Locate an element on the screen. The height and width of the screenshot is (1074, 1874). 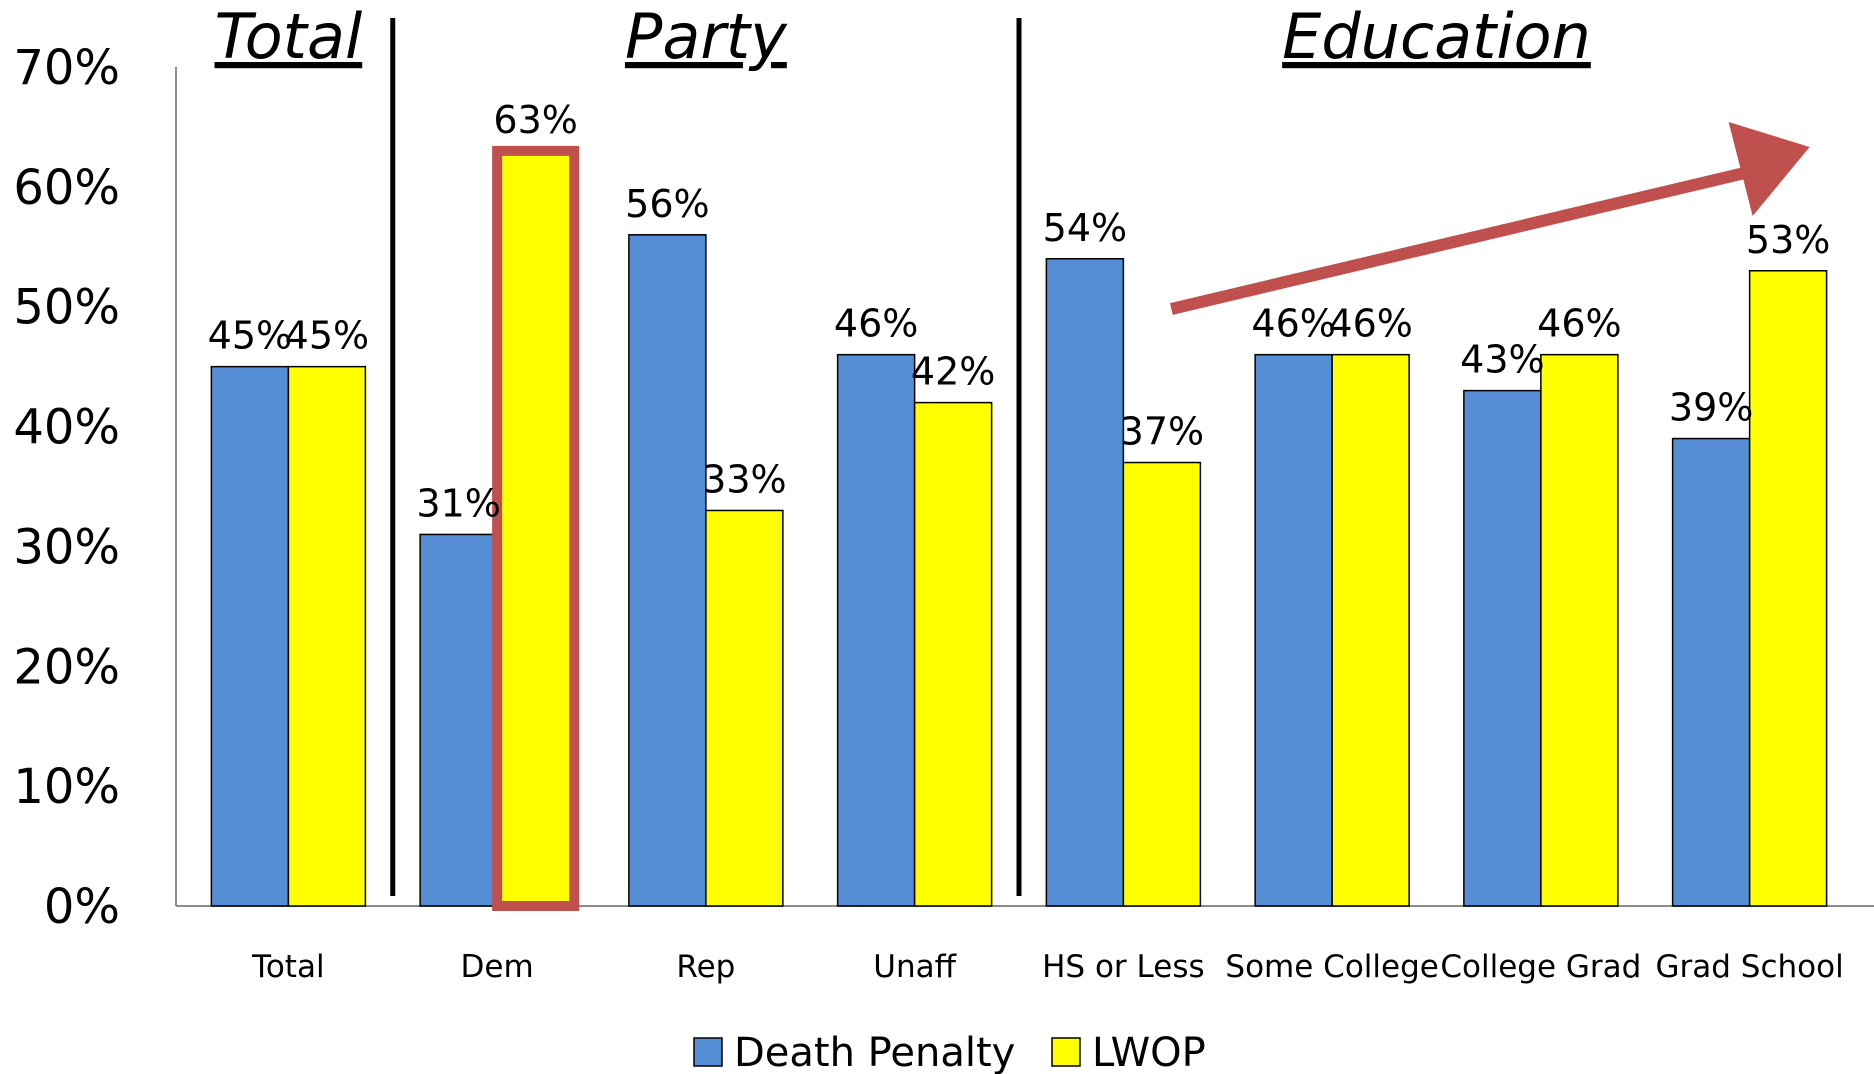
y-tick-label: 30% is located at coordinates (66, 547).